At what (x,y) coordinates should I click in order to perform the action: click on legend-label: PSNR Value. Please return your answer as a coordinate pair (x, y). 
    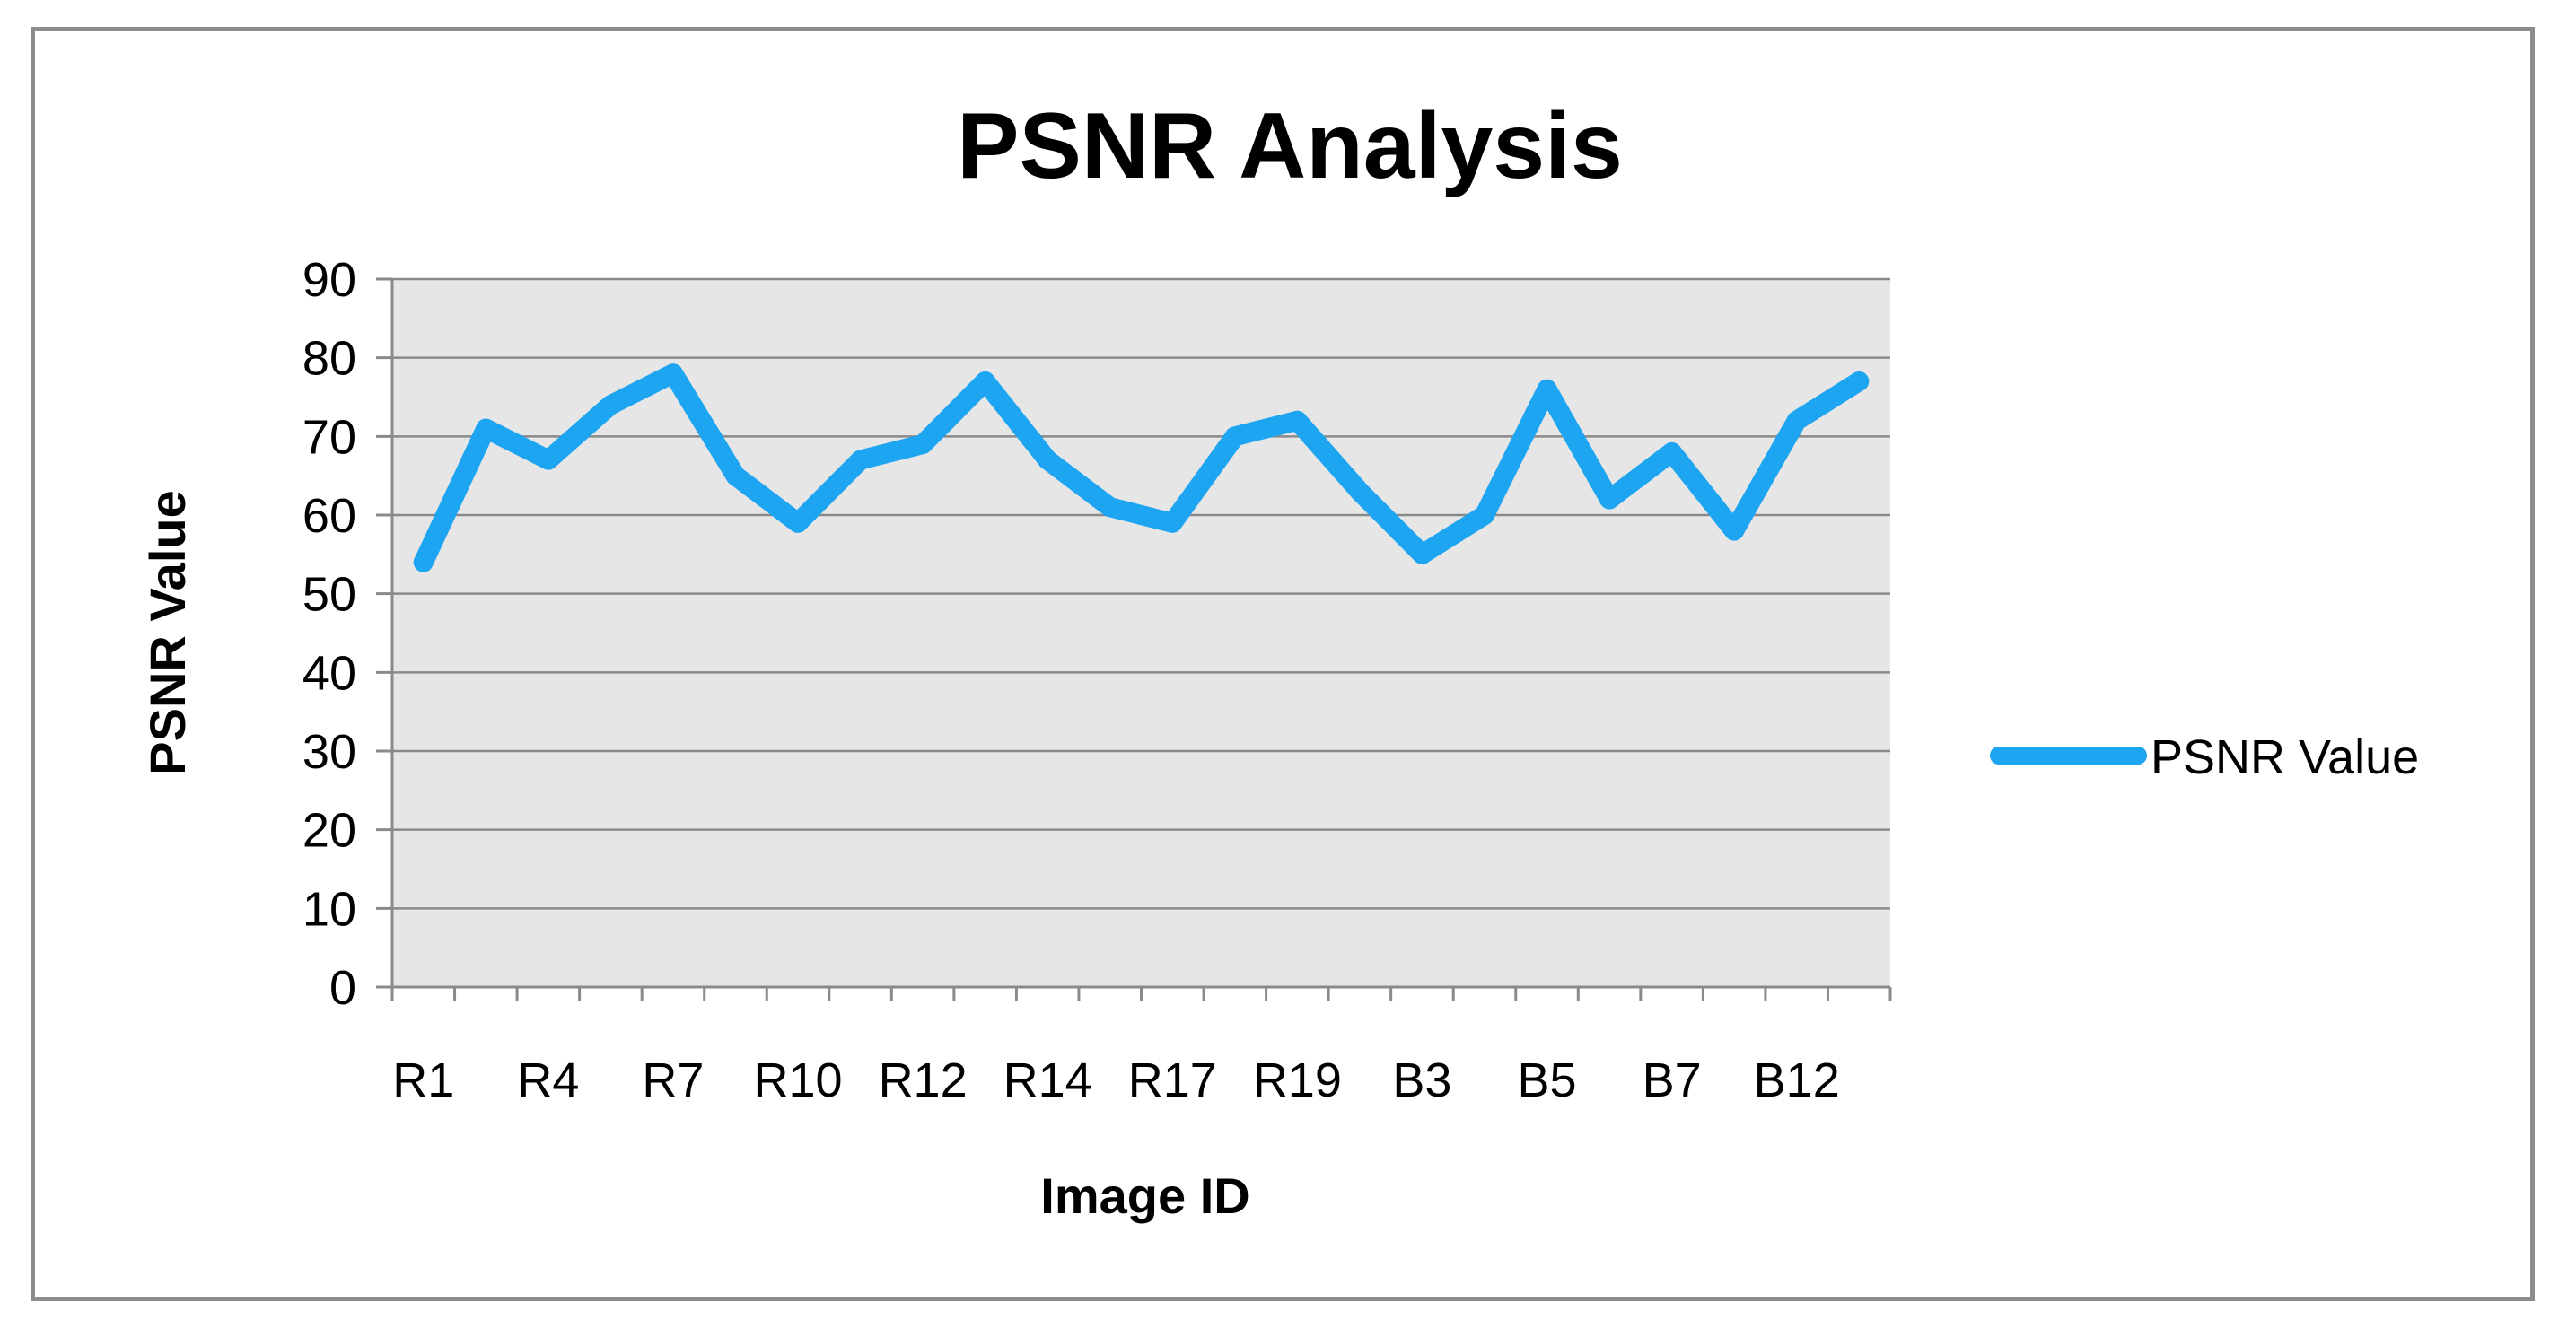
    Looking at the image, I should click on (2285, 757).